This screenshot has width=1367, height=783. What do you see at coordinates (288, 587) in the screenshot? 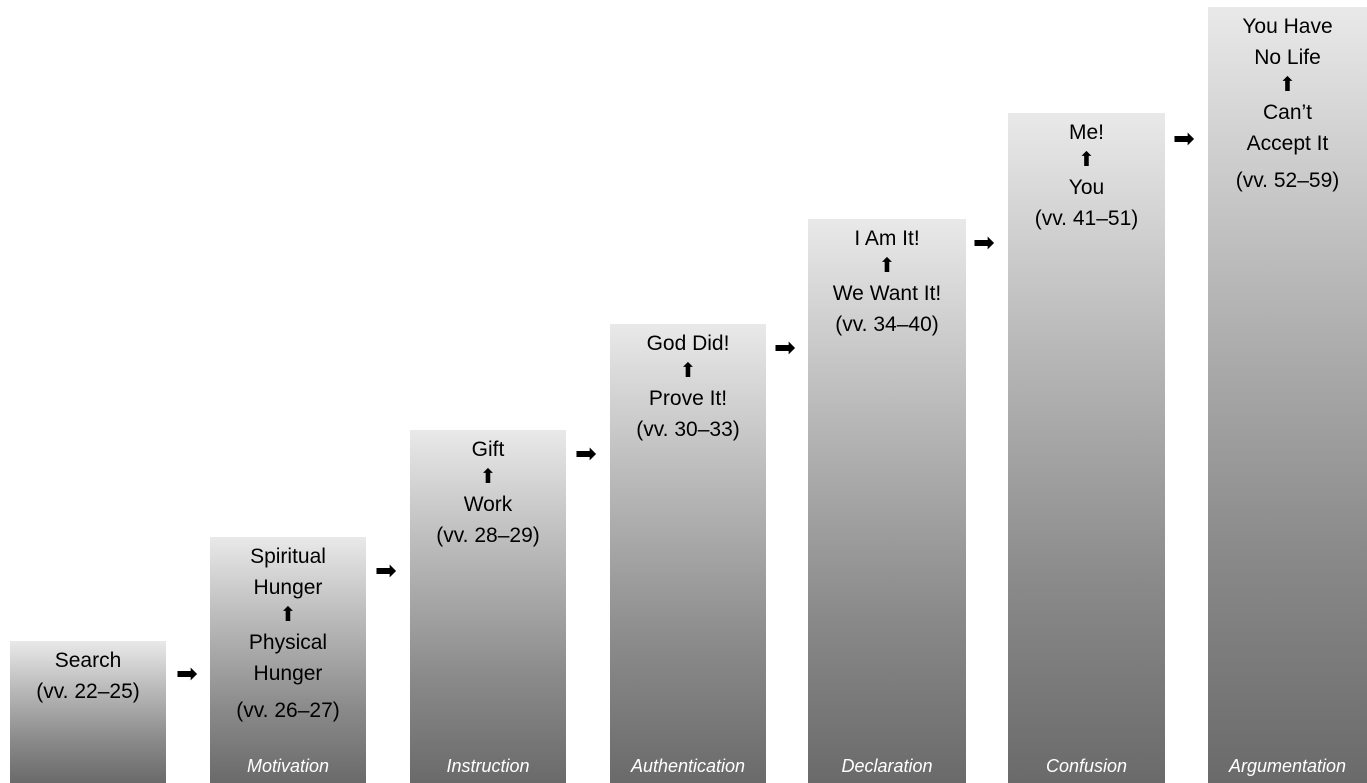
I see `step-title-line: Hunger` at bounding box center [288, 587].